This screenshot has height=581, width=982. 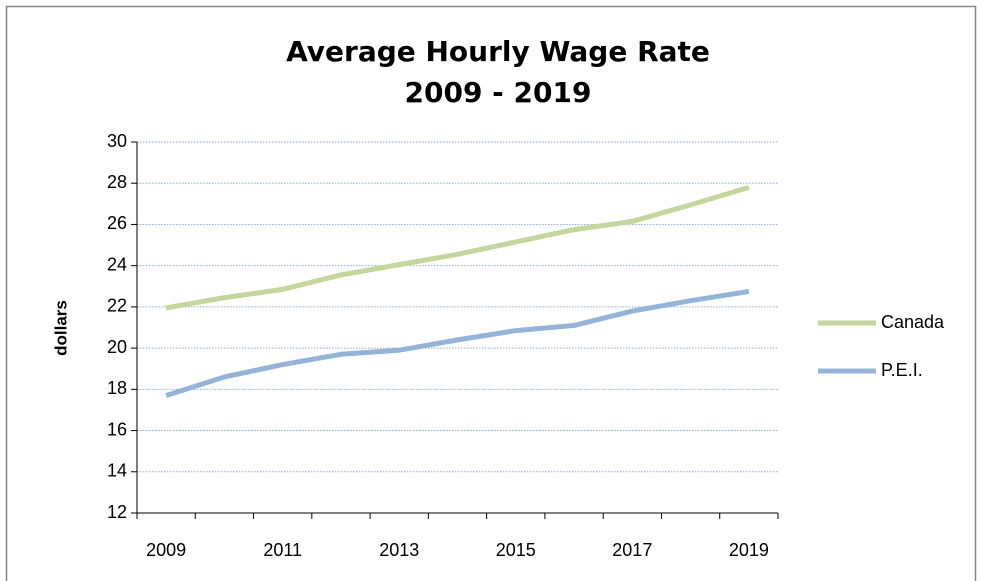 What do you see at coordinates (117, 264) in the screenshot?
I see `y-tick-label: 24` at bounding box center [117, 264].